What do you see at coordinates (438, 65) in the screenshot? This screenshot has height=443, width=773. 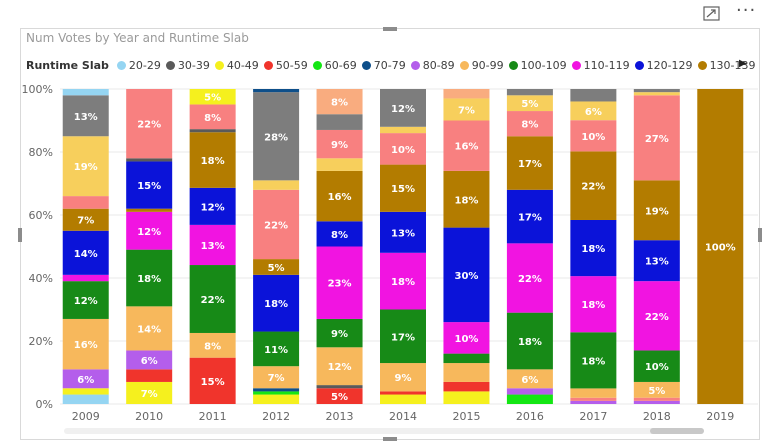 I see `legend-label: 80-89` at bounding box center [438, 65].